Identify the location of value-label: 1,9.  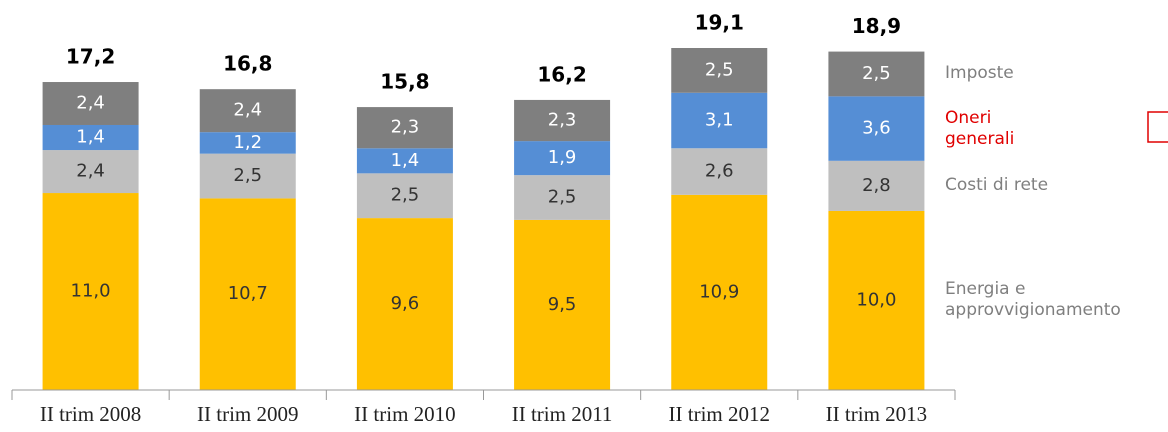
(562, 157).